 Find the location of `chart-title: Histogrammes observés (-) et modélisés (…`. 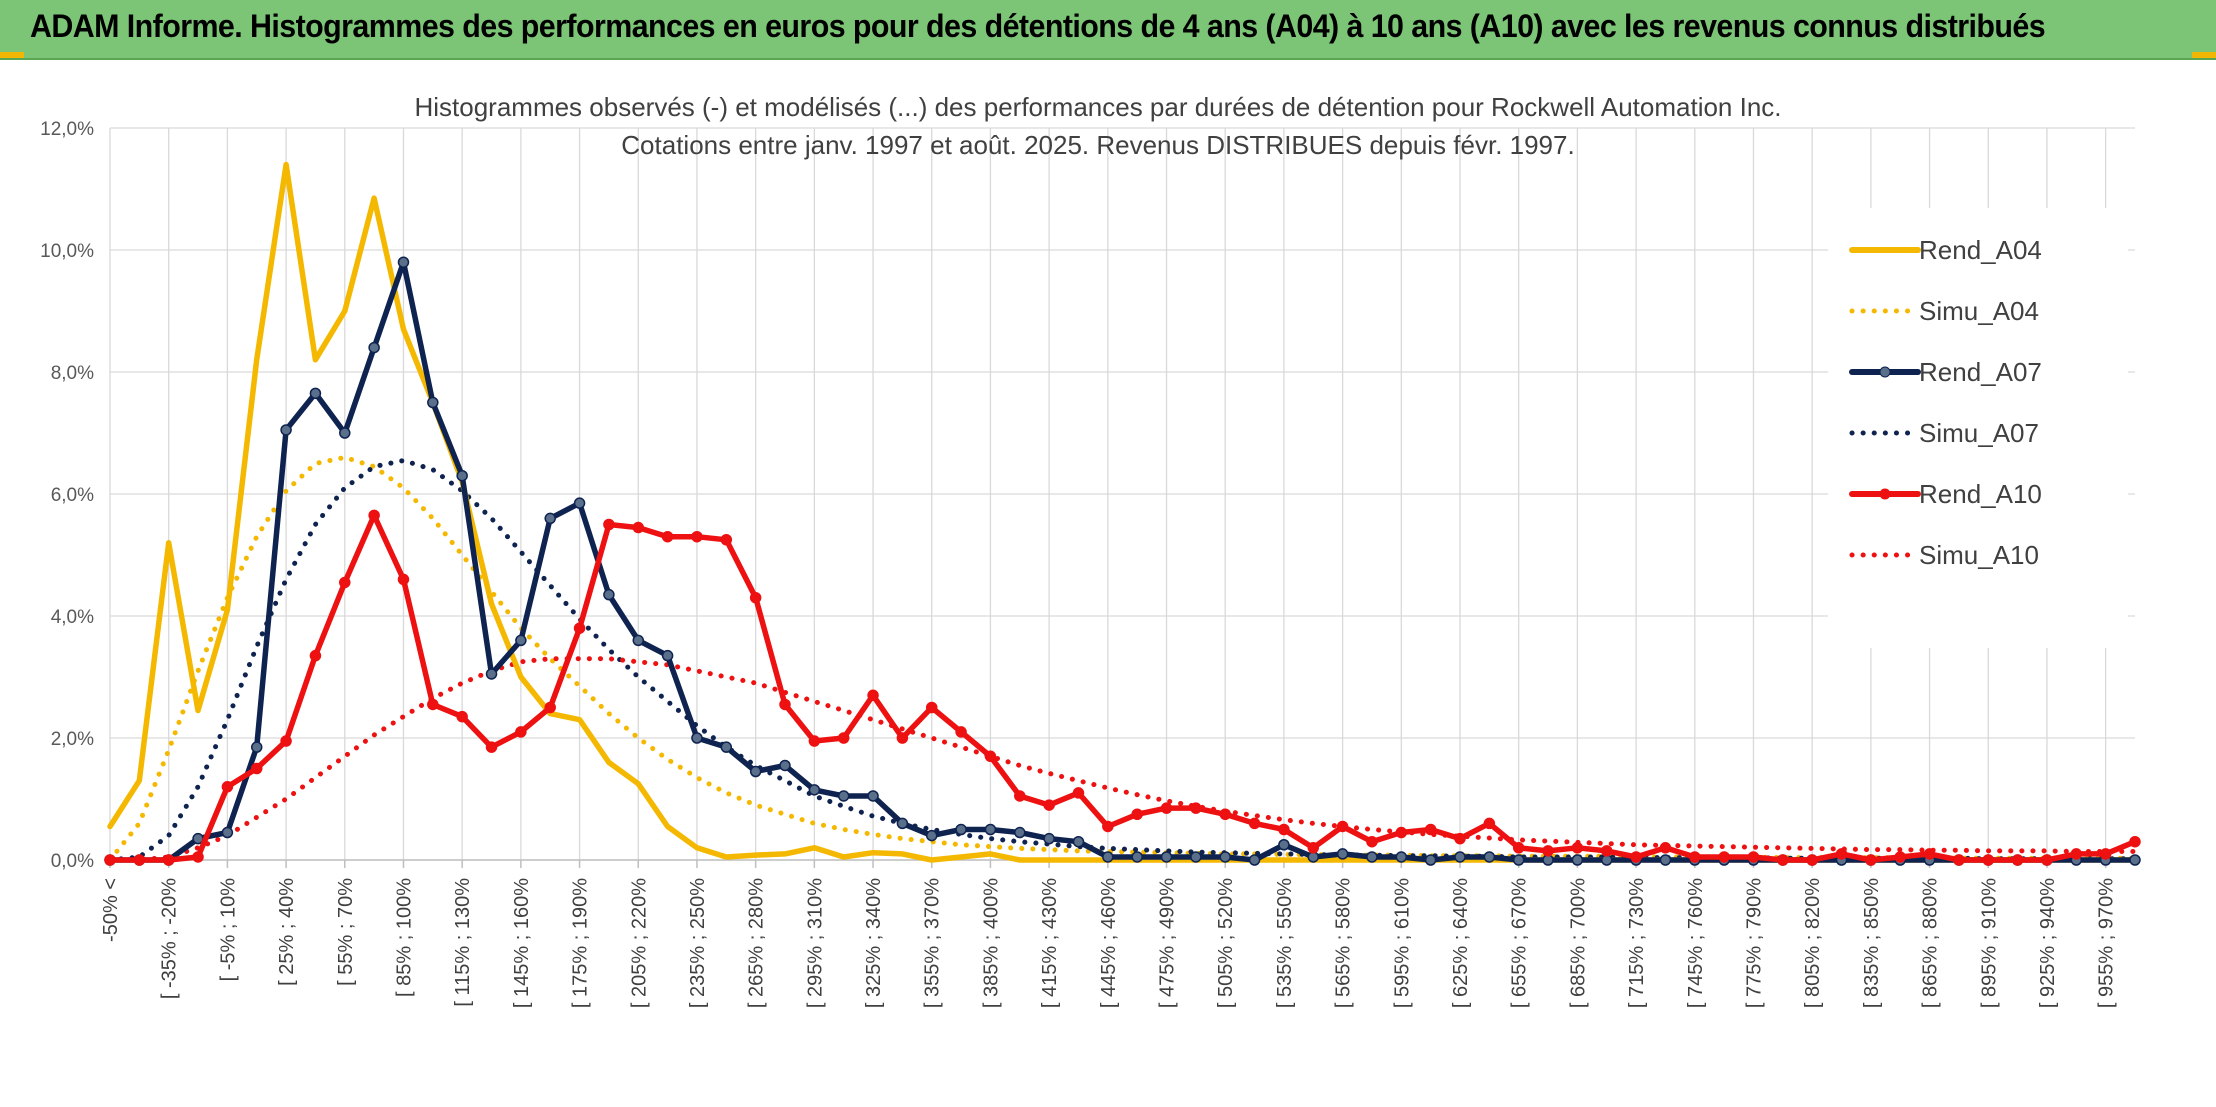

chart-title: Histogrammes observés (-) et modélisés (… is located at coordinates (1097, 107).